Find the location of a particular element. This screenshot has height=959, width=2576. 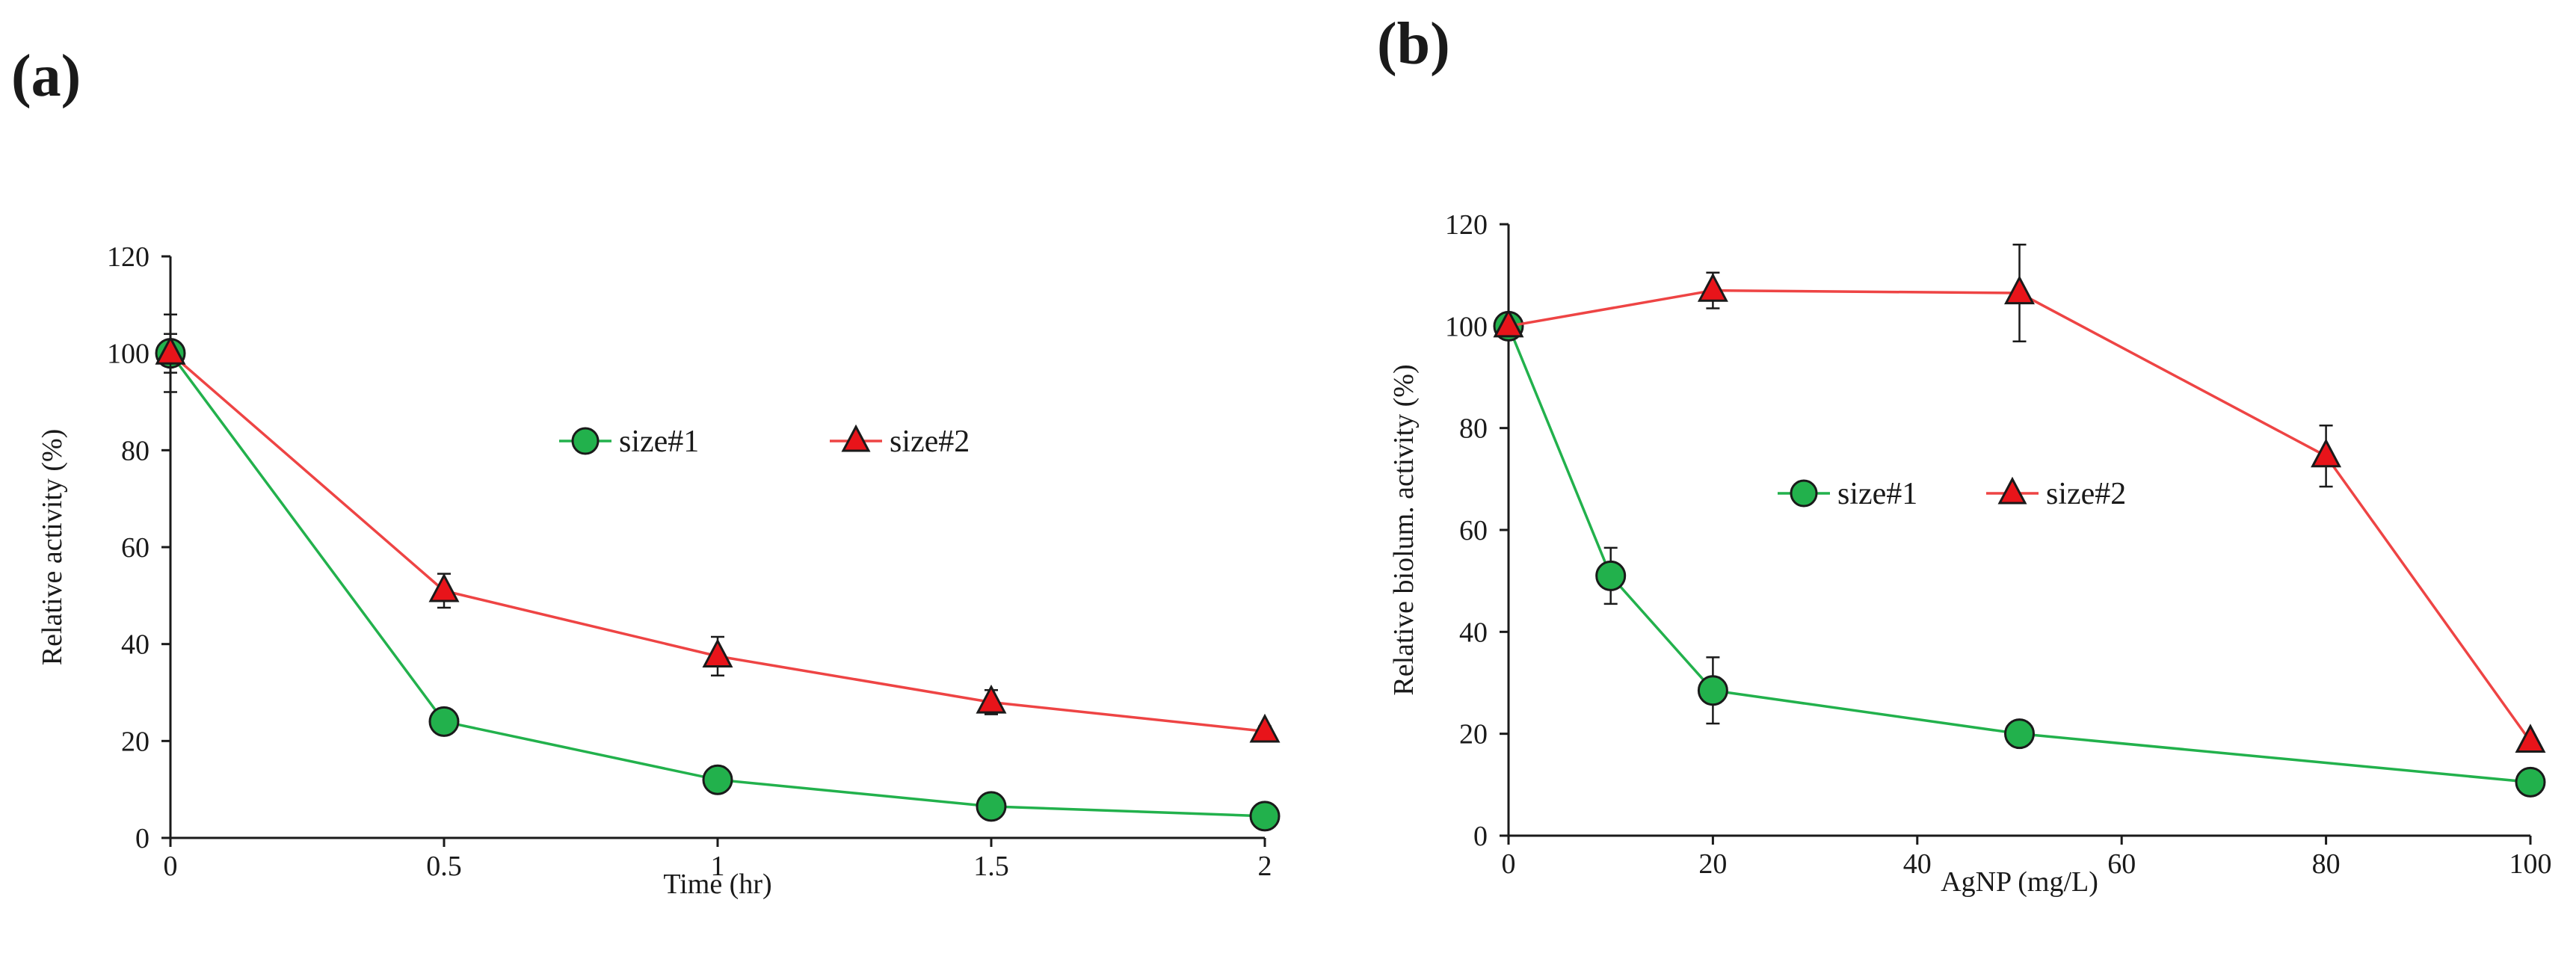

y-axis-title: Relative biolum. activity (%) is located at coordinates (1404, 530).